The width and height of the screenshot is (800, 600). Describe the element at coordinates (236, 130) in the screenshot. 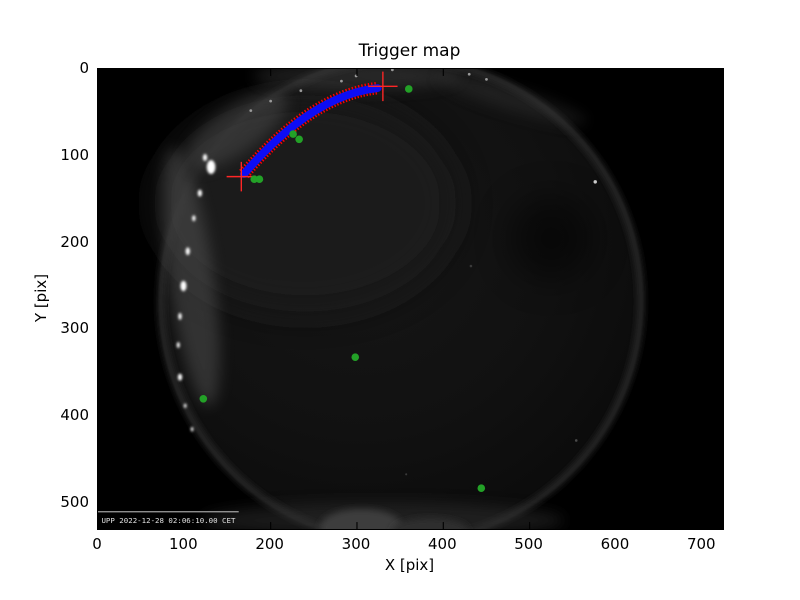

I see `upper-left-rim-glow` at that location.